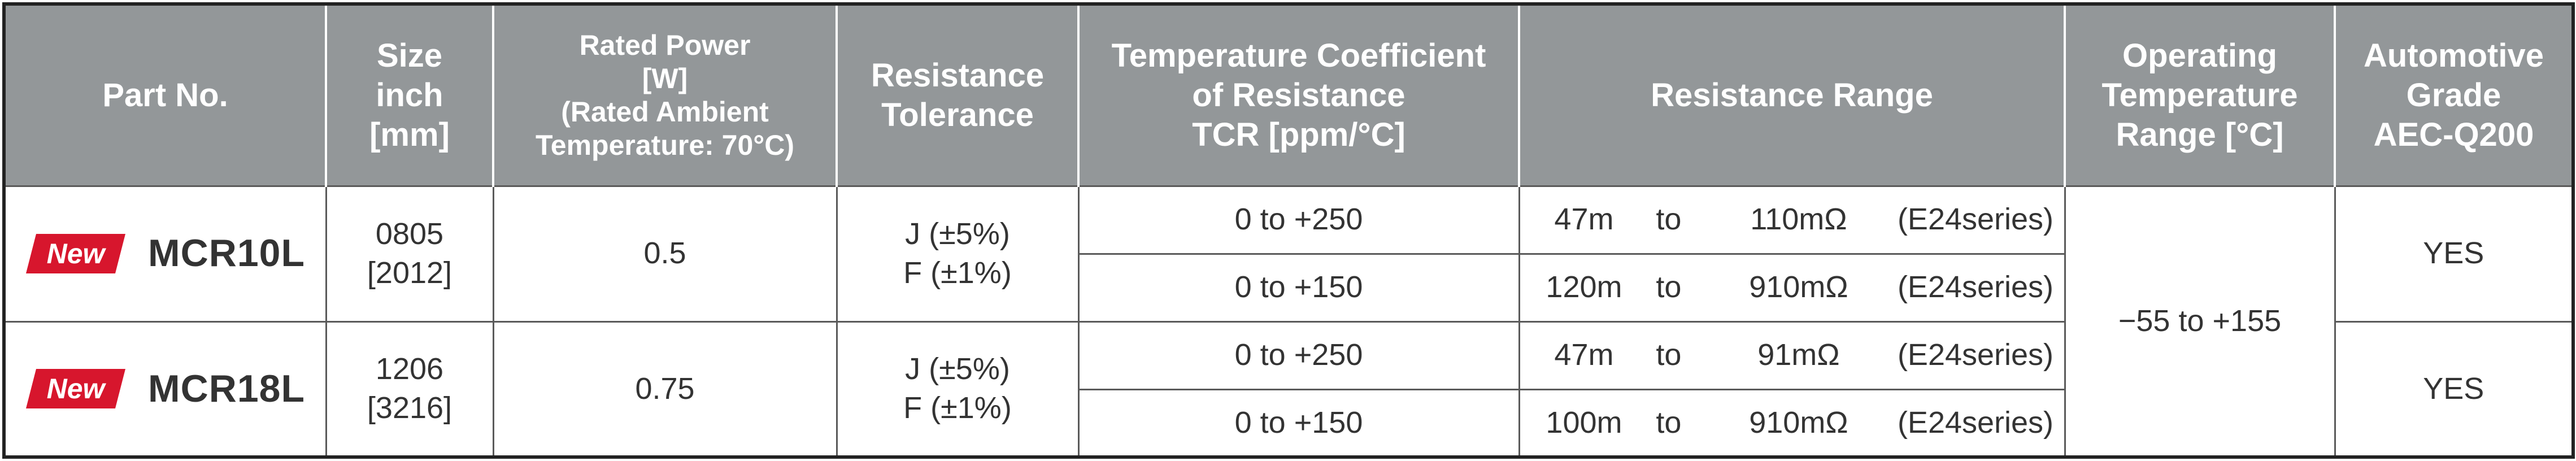 The height and width of the screenshot is (461, 2576). What do you see at coordinates (665, 254) in the screenshot?
I see `power-cell: 0.5` at bounding box center [665, 254].